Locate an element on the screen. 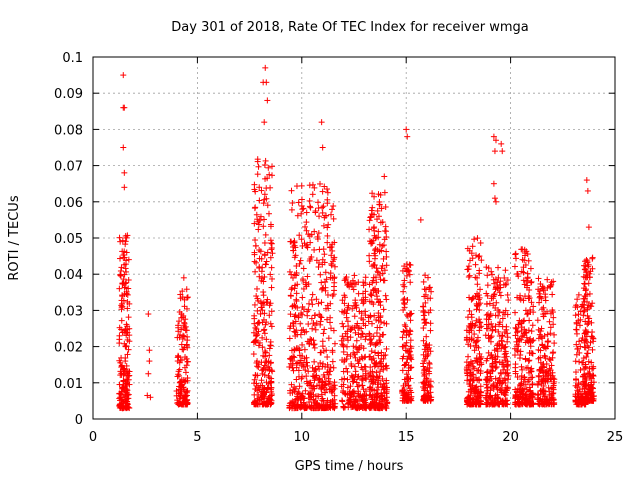 This screenshot has height=480, width=640. x-tick-labels: 0 5 10 15 20 25 is located at coordinates (356, 437).